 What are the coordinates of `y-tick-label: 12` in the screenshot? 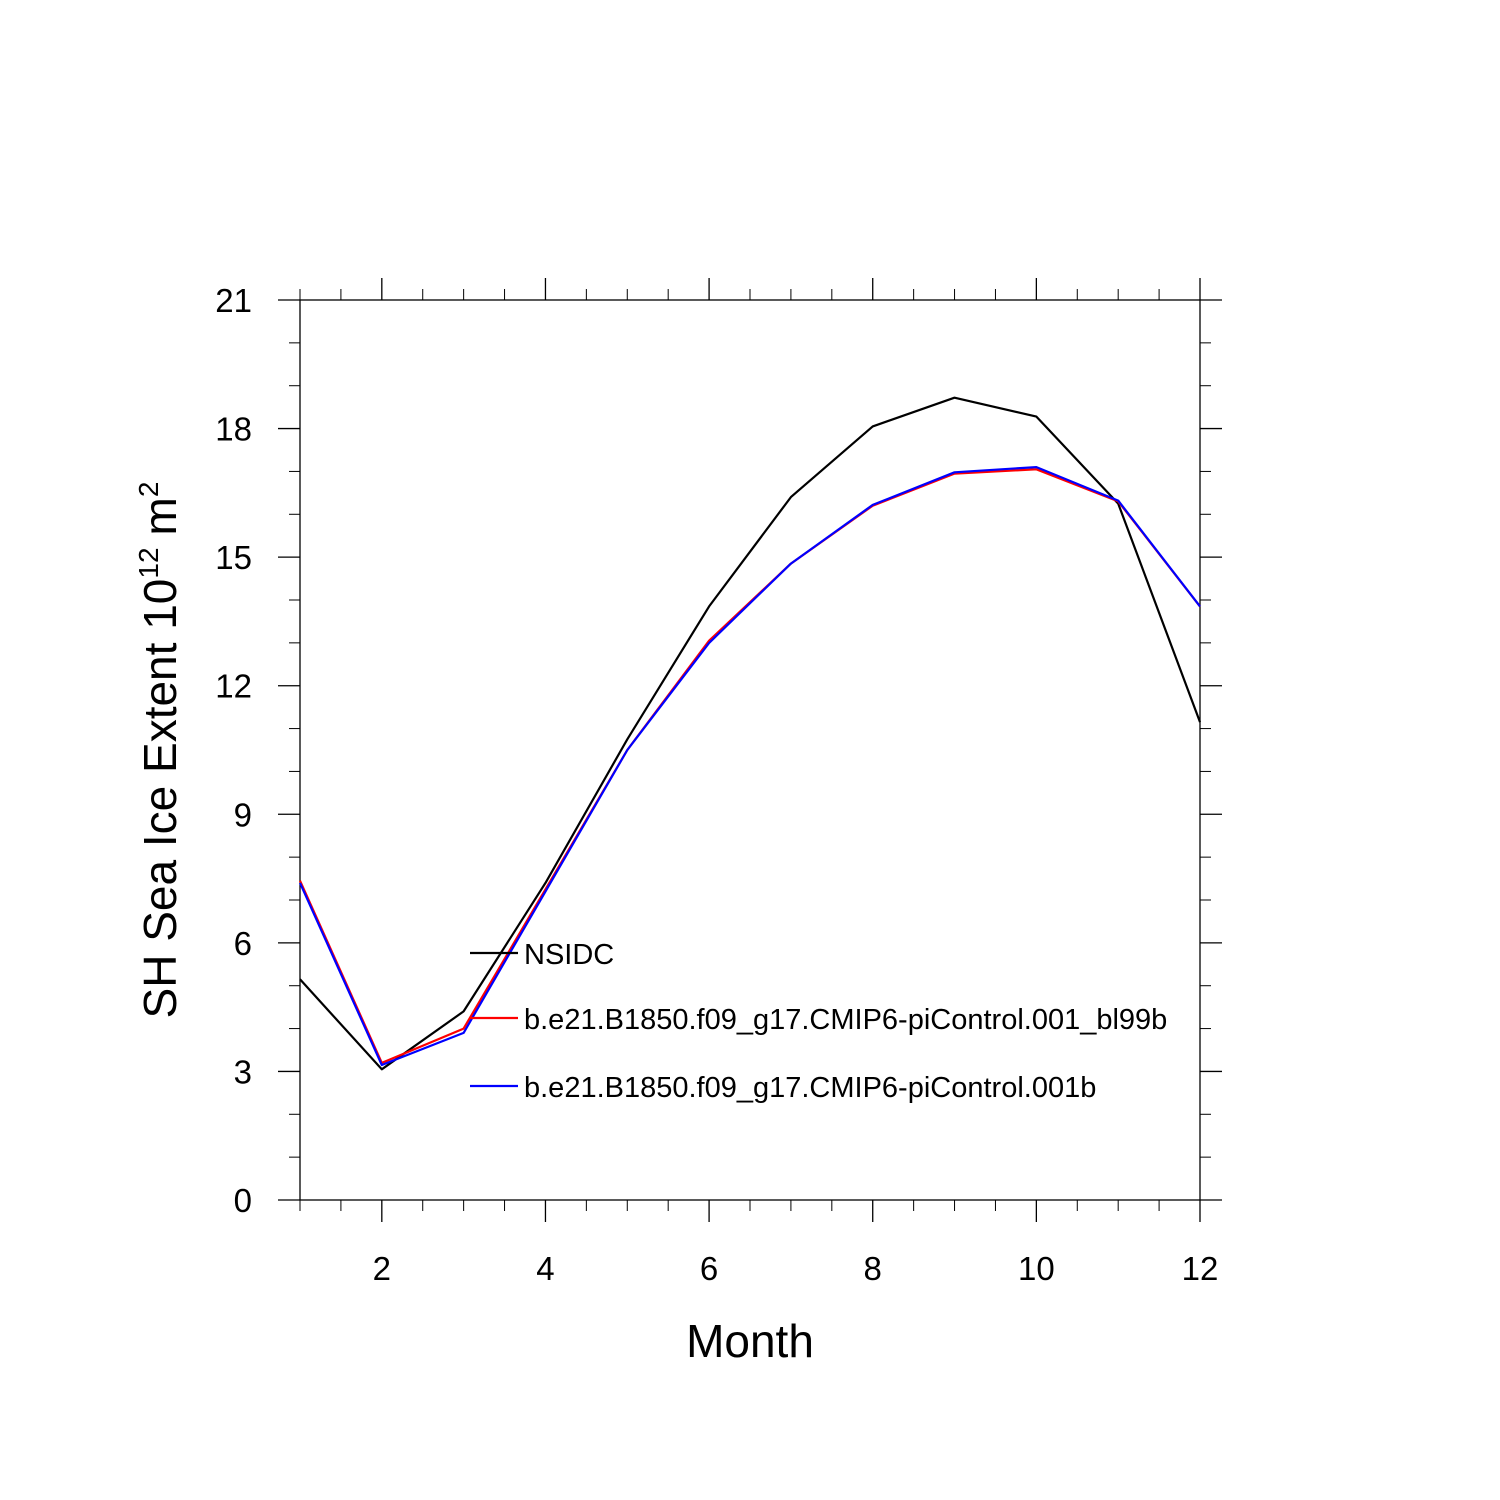 It's located at (233, 686).